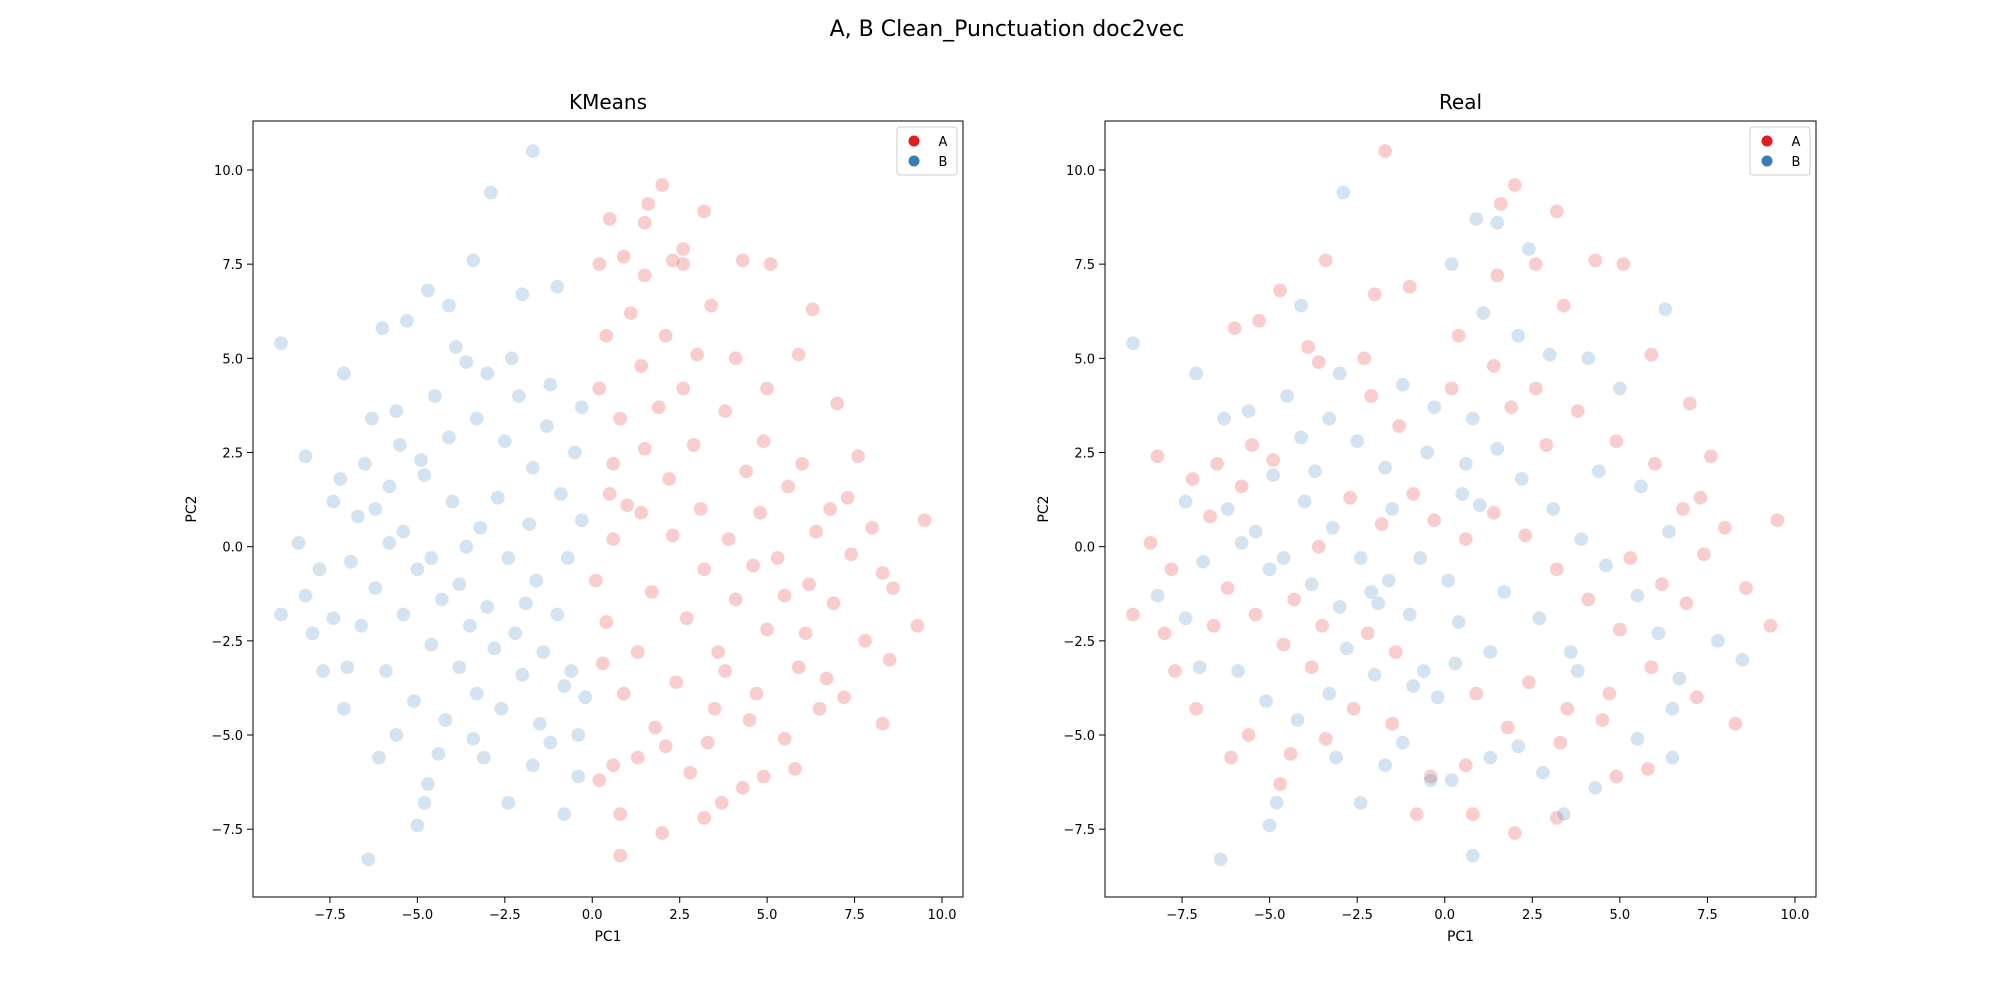  Describe the element at coordinates (943, 142) in the screenshot. I see `kmeans-legend-label-a: A` at that location.